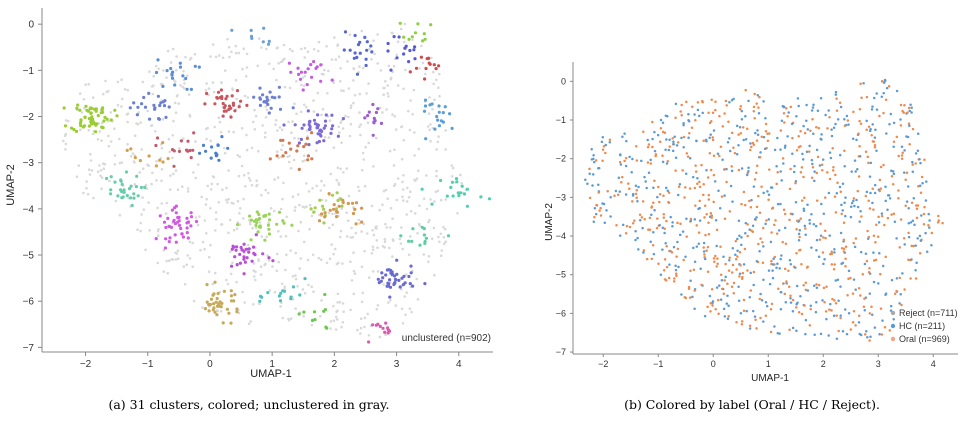 The width and height of the screenshot is (971, 423). What do you see at coordinates (218, 306) in the screenshot?
I see `cluster-26-point` at bounding box center [218, 306].